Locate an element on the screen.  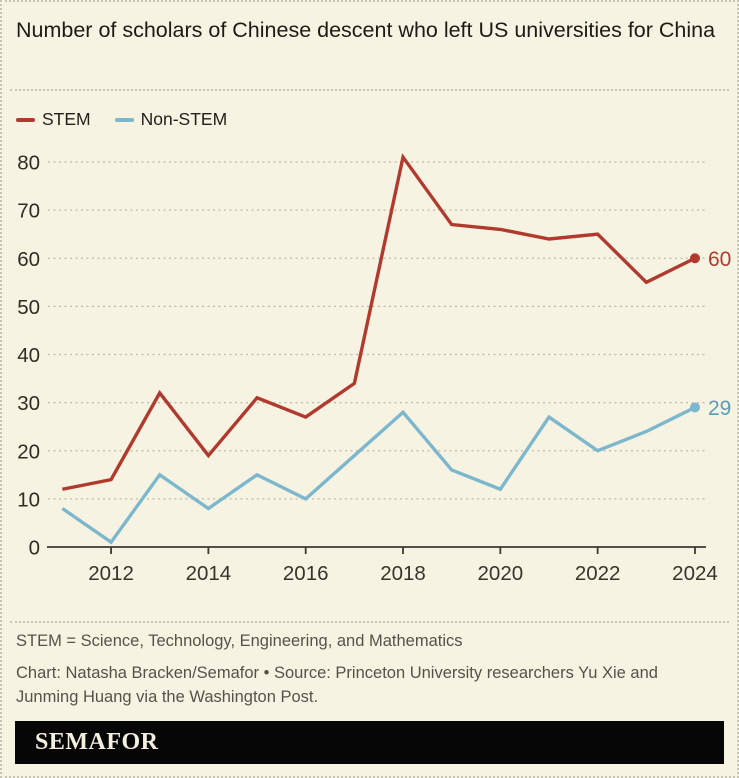
chart-legend: STEM Non-STEM is located at coordinates (121, 119).